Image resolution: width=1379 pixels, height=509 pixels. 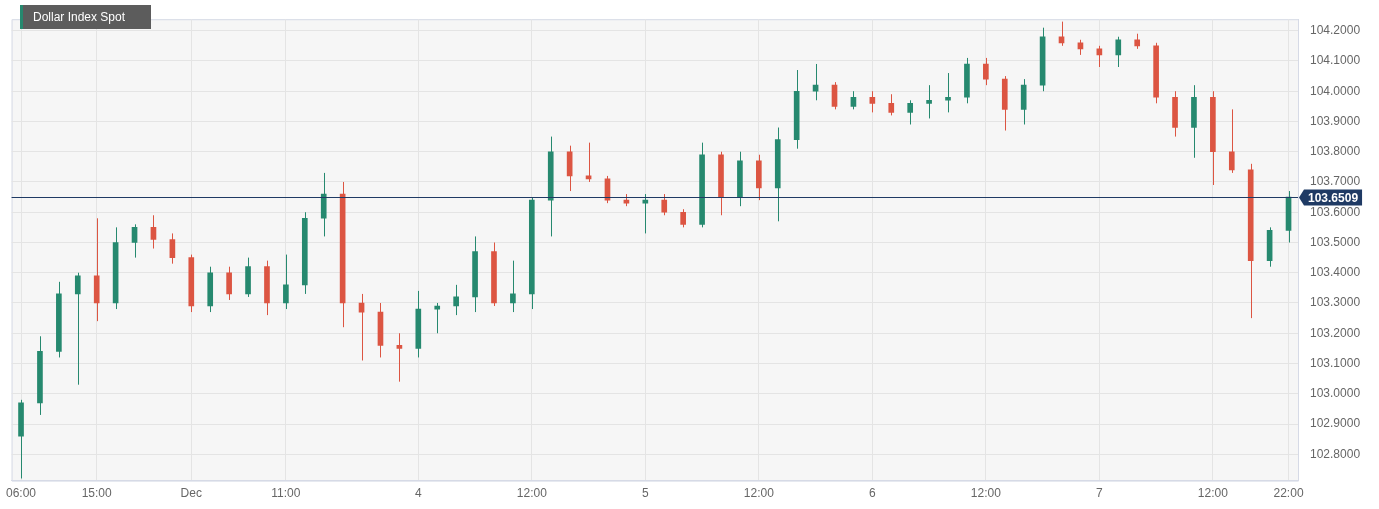 What do you see at coordinates (1335, 60) in the screenshot?
I see `y-tick-label: 104.1000` at bounding box center [1335, 60].